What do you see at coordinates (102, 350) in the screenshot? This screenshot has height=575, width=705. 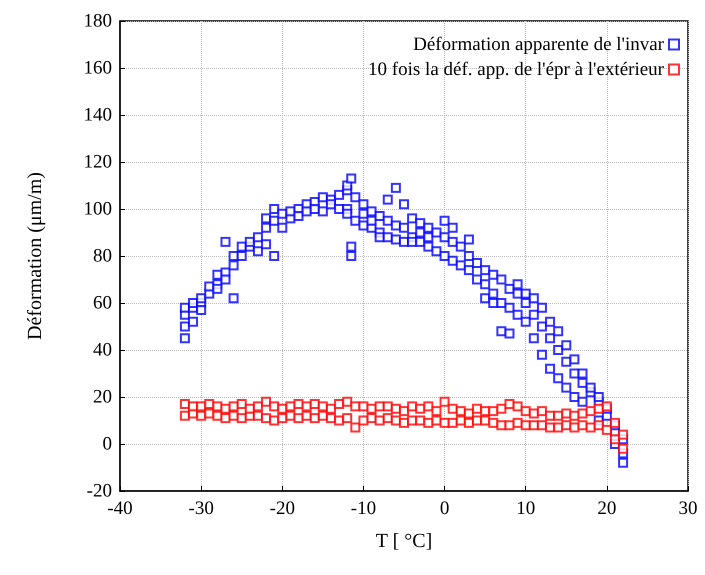 I see `y-tick-label: 40` at bounding box center [102, 350].